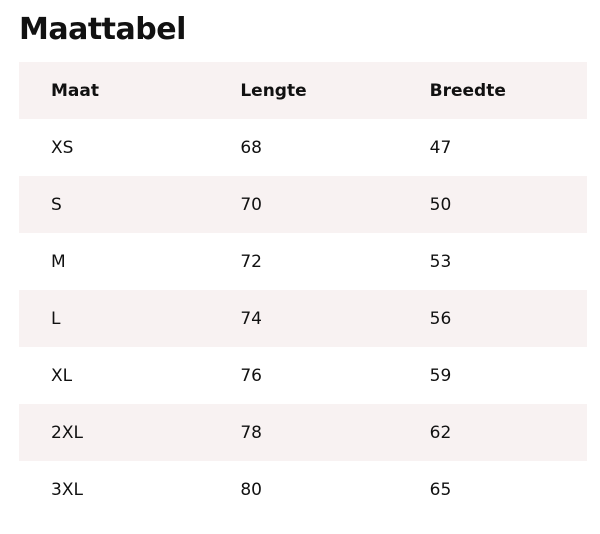 The height and width of the screenshot is (534, 600). What do you see at coordinates (440, 204) in the screenshot?
I see `cell-breedte: 50` at bounding box center [440, 204].